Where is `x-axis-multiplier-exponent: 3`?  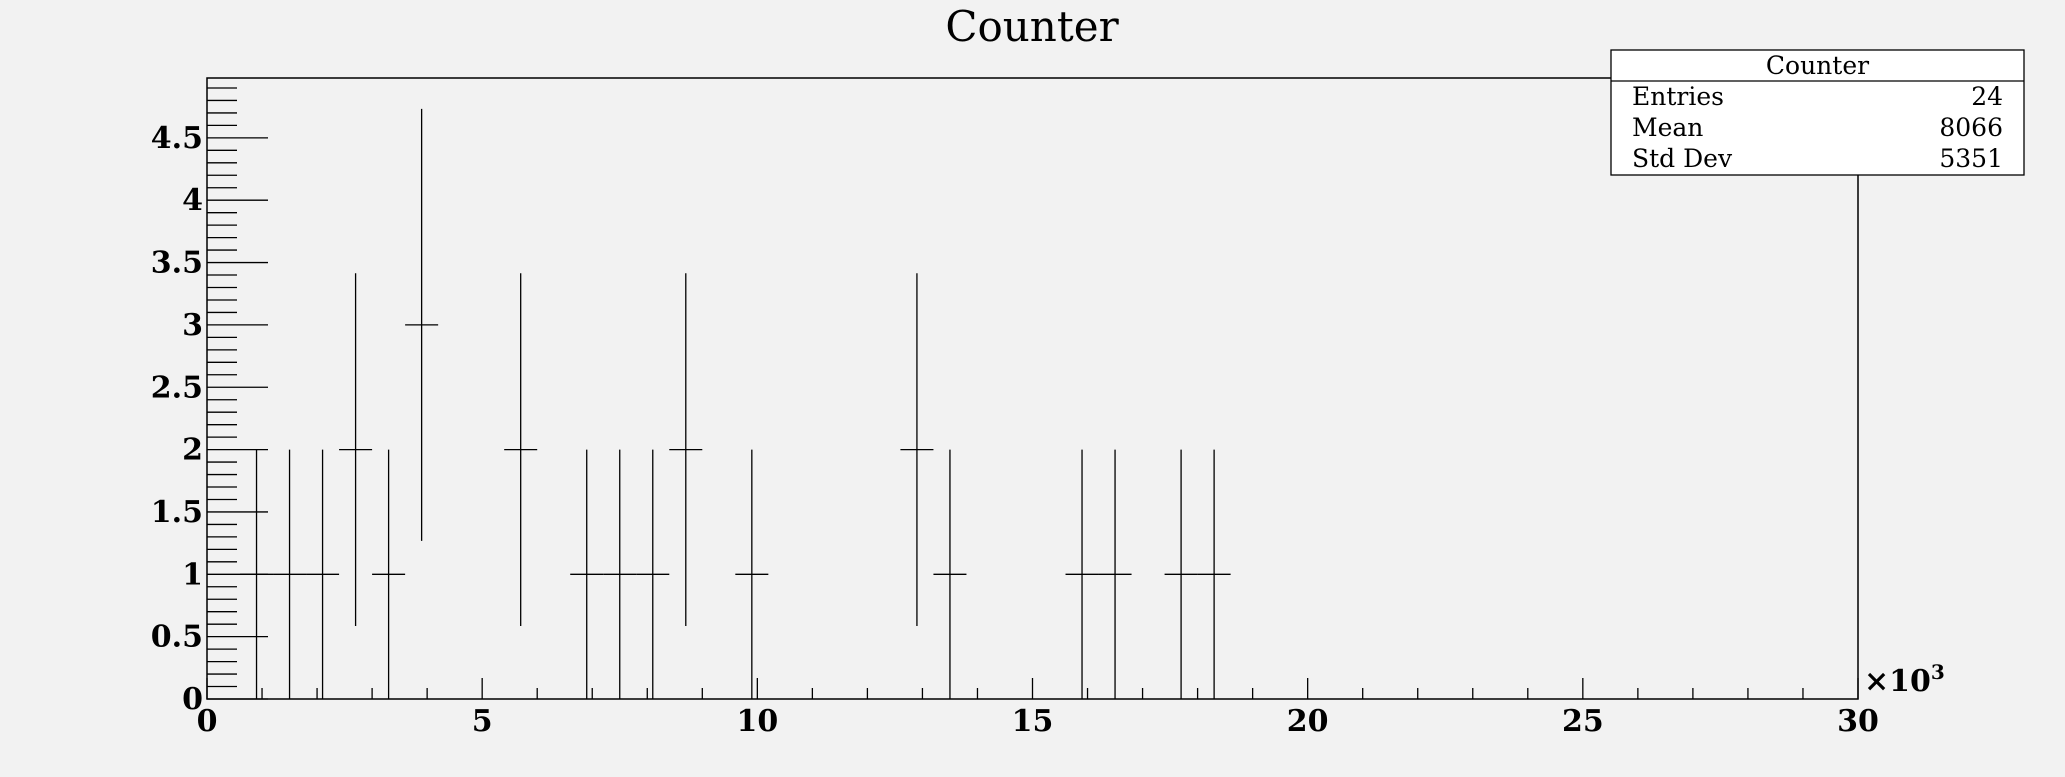 x-axis-multiplier-exponent: 3 is located at coordinates (1938, 672).